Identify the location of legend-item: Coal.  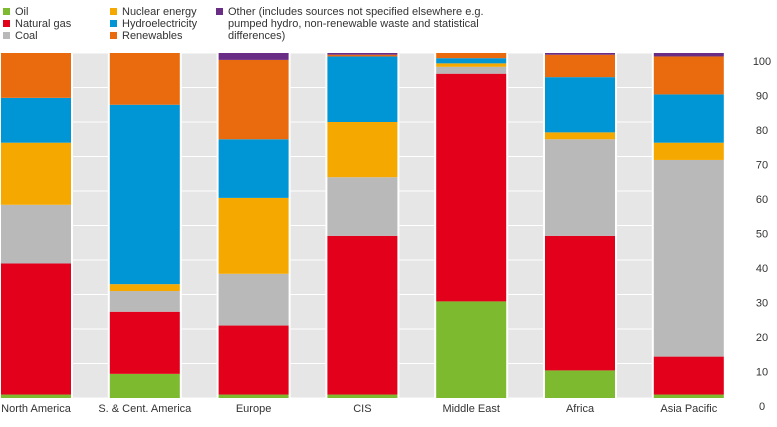
(20, 36).